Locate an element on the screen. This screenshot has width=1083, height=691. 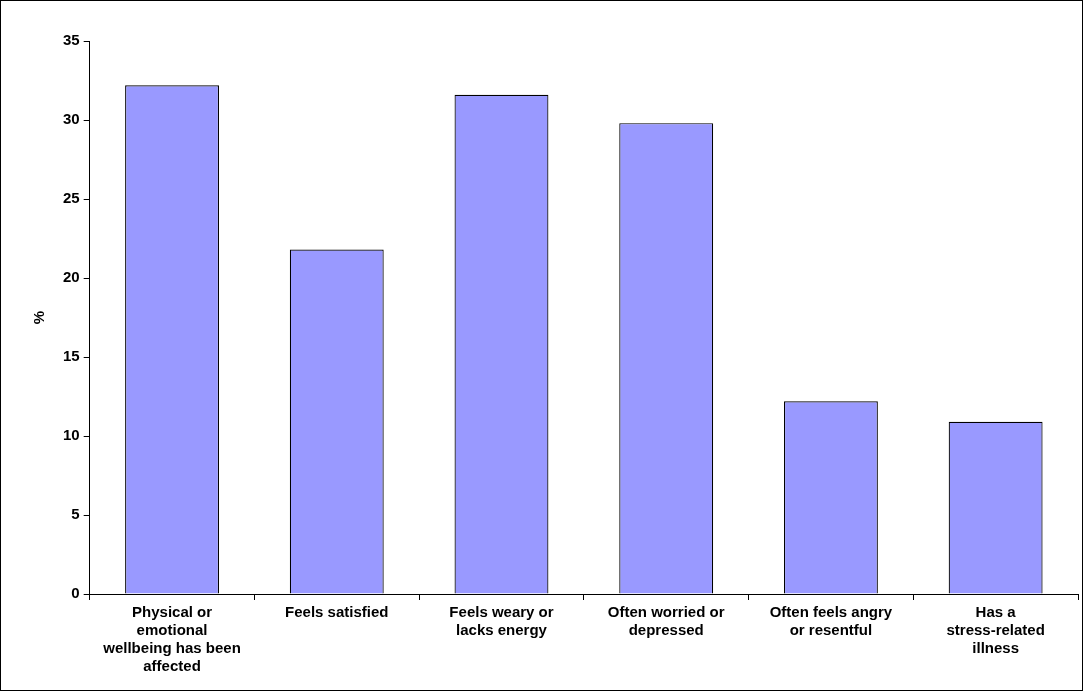
y-tick-label: 20 is located at coordinates (71, 277).